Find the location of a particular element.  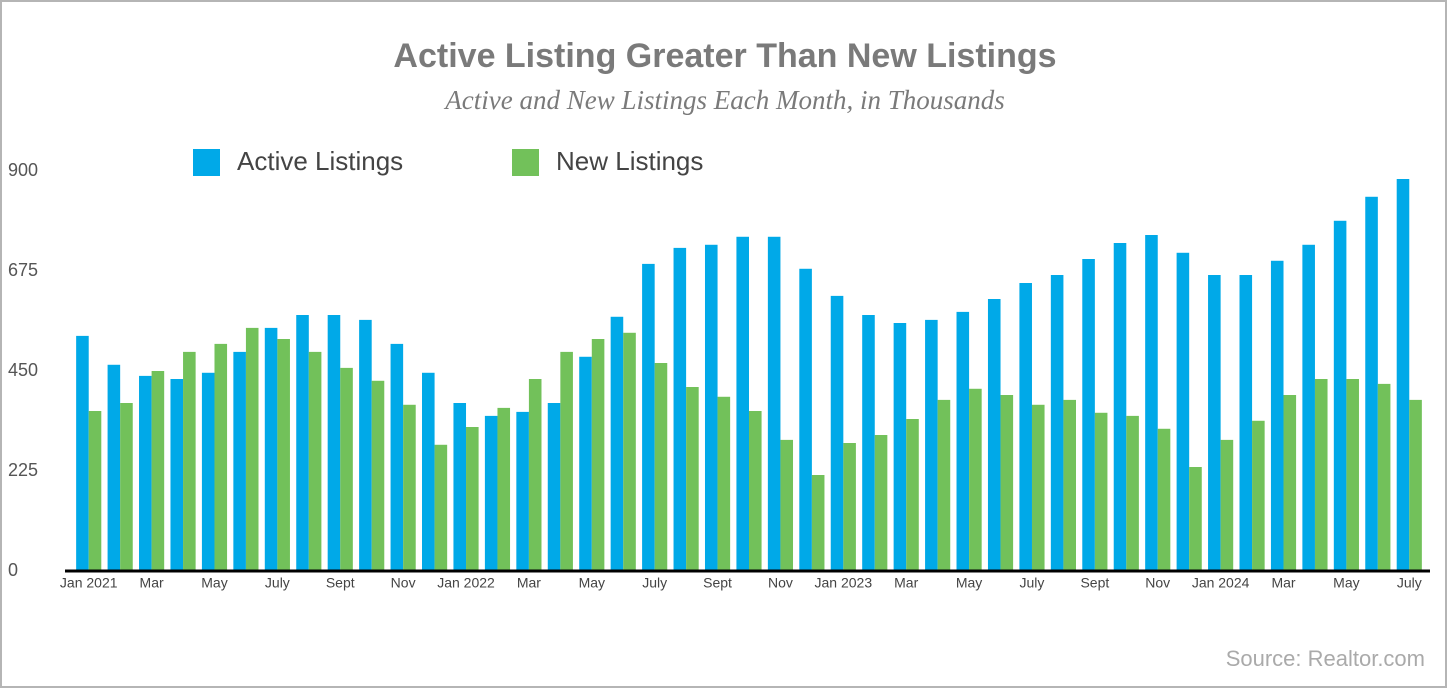

x-tick-label: Jan 2022 is located at coordinates (466, 583).